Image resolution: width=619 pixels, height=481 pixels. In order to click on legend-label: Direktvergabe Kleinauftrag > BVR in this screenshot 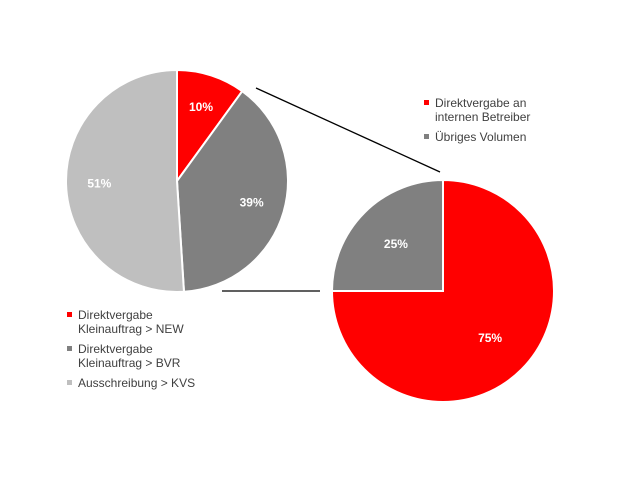, I will do `click(129, 356)`.